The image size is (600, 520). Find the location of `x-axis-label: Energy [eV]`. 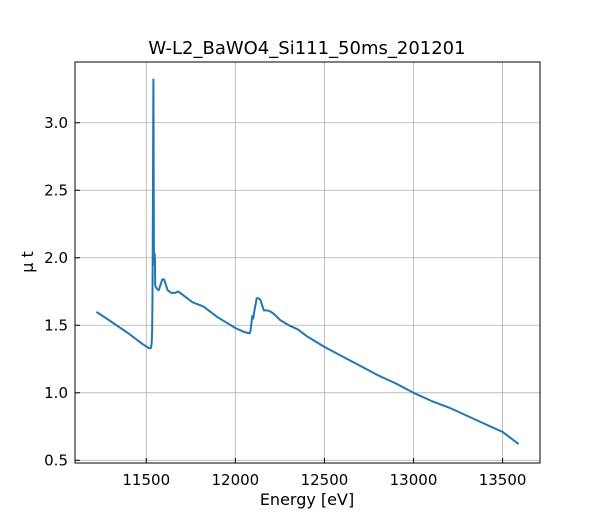

x-axis-label: Energy [eV] is located at coordinates (307, 499).